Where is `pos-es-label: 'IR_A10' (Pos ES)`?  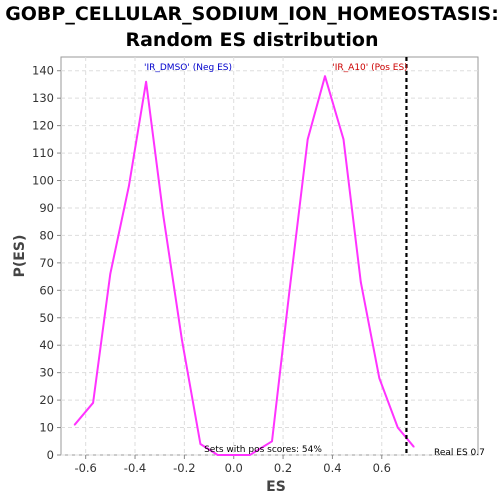
pos-es-label: 'IR_A10' (Pos ES) is located at coordinates (369, 68).